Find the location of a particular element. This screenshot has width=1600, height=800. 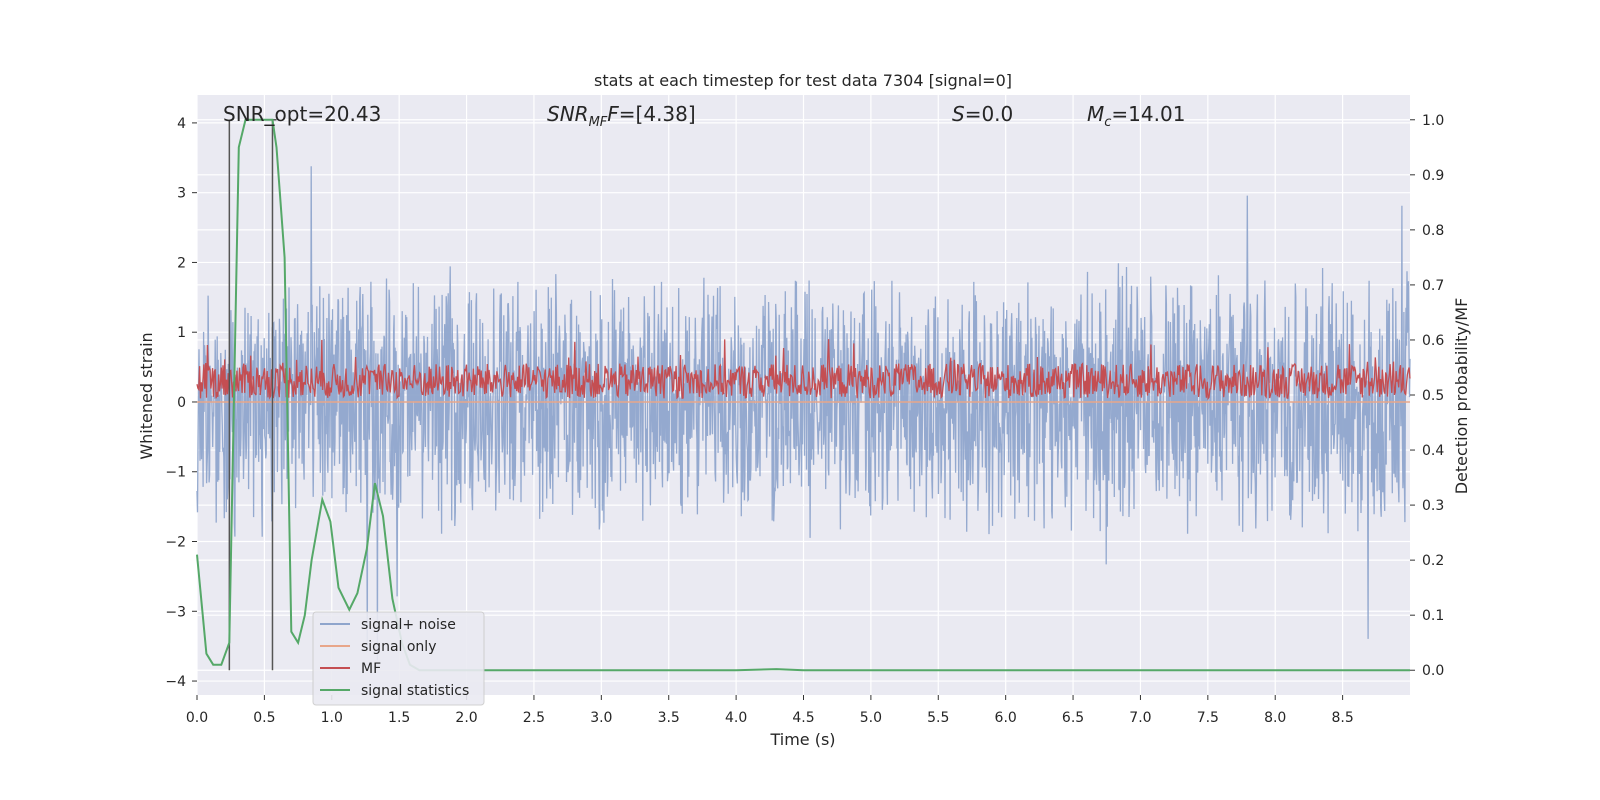

snr-mf-annotation: SNRMFF=[4.38] is located at coordinates (621, 116).